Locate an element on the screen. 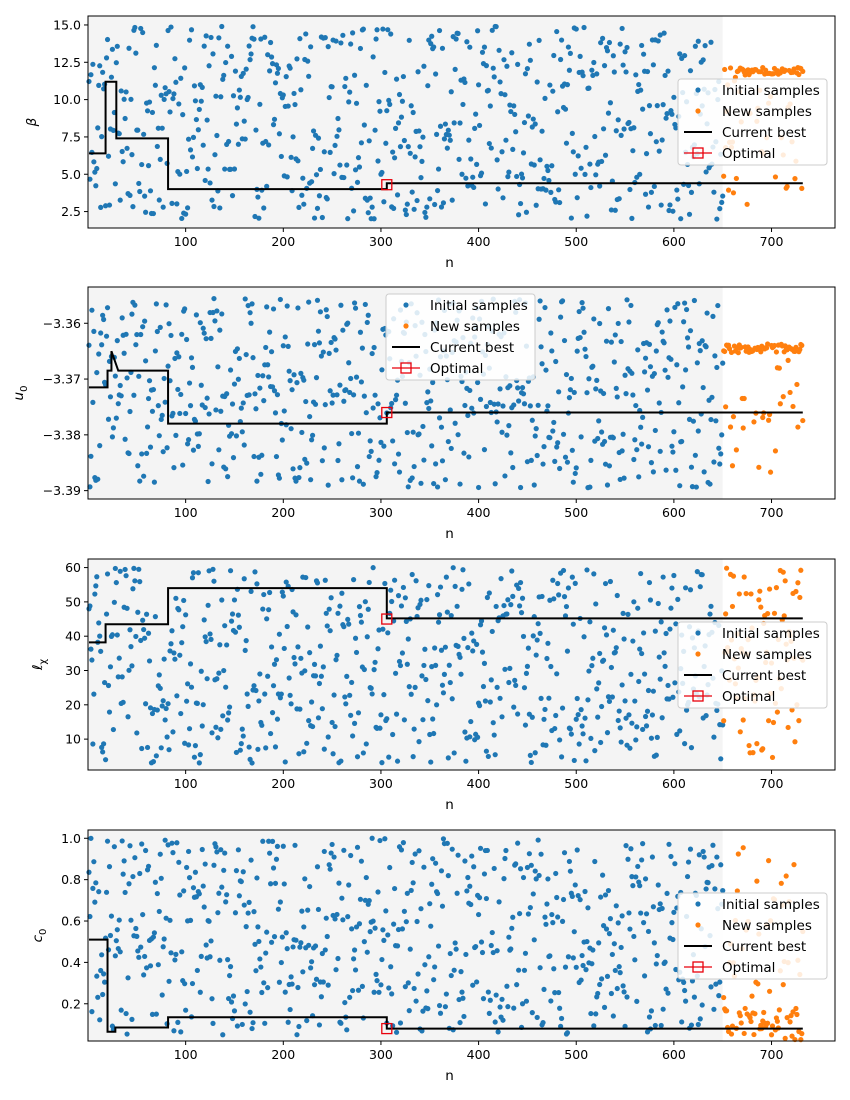 Image resolution: width=850 pixels, height=1100 pixels. x-tick-label: 400 is located at coordinates (479, 512).